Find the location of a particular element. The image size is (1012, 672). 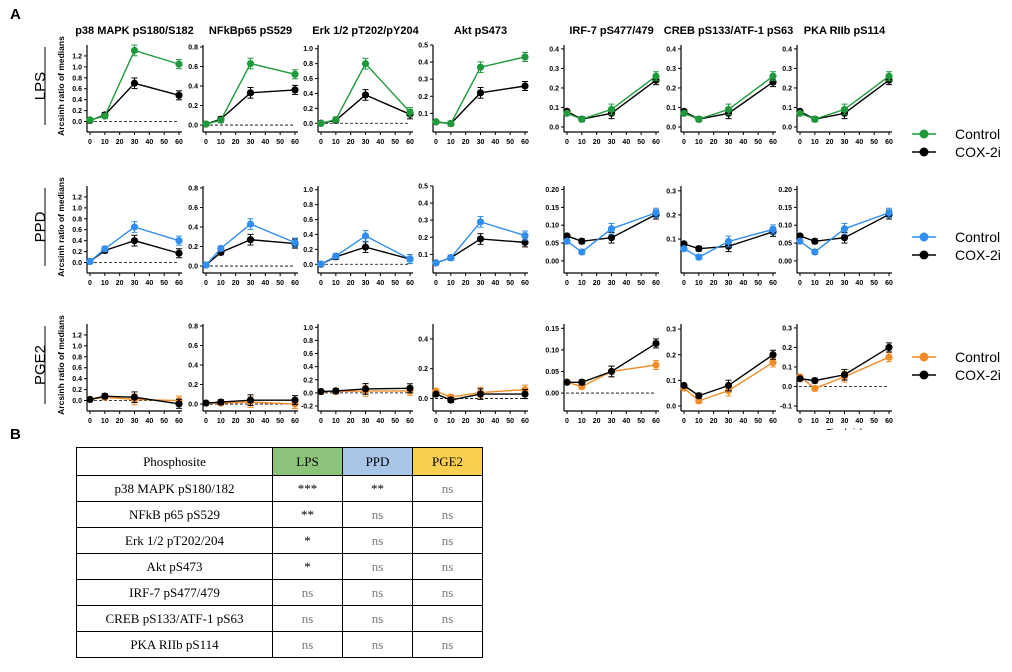

row-pge2-significance: ns is located at coordinates (447, 488).